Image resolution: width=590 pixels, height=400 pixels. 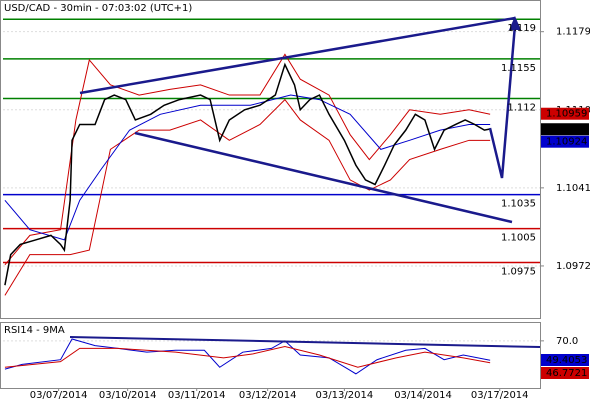 I want to click on x-tick-label: 03/10/2014, so click(x=128, y=395).